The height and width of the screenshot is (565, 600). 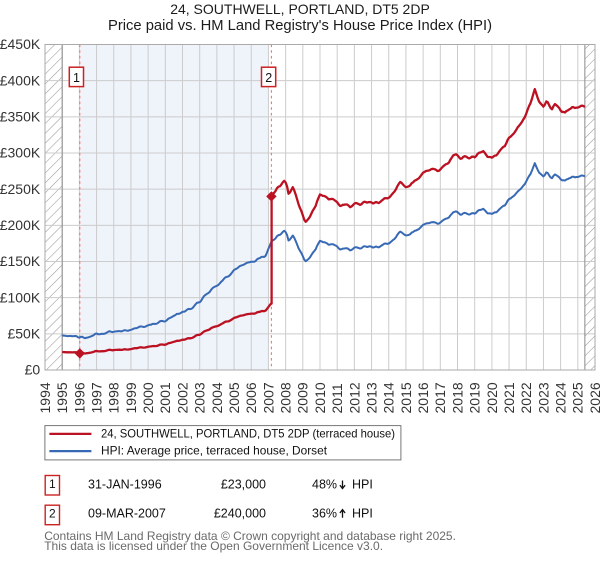 What do you see at coordinates (234, 397) in the screenshot?
I see `svg-text: 2005` at bounding box center [234, 397].